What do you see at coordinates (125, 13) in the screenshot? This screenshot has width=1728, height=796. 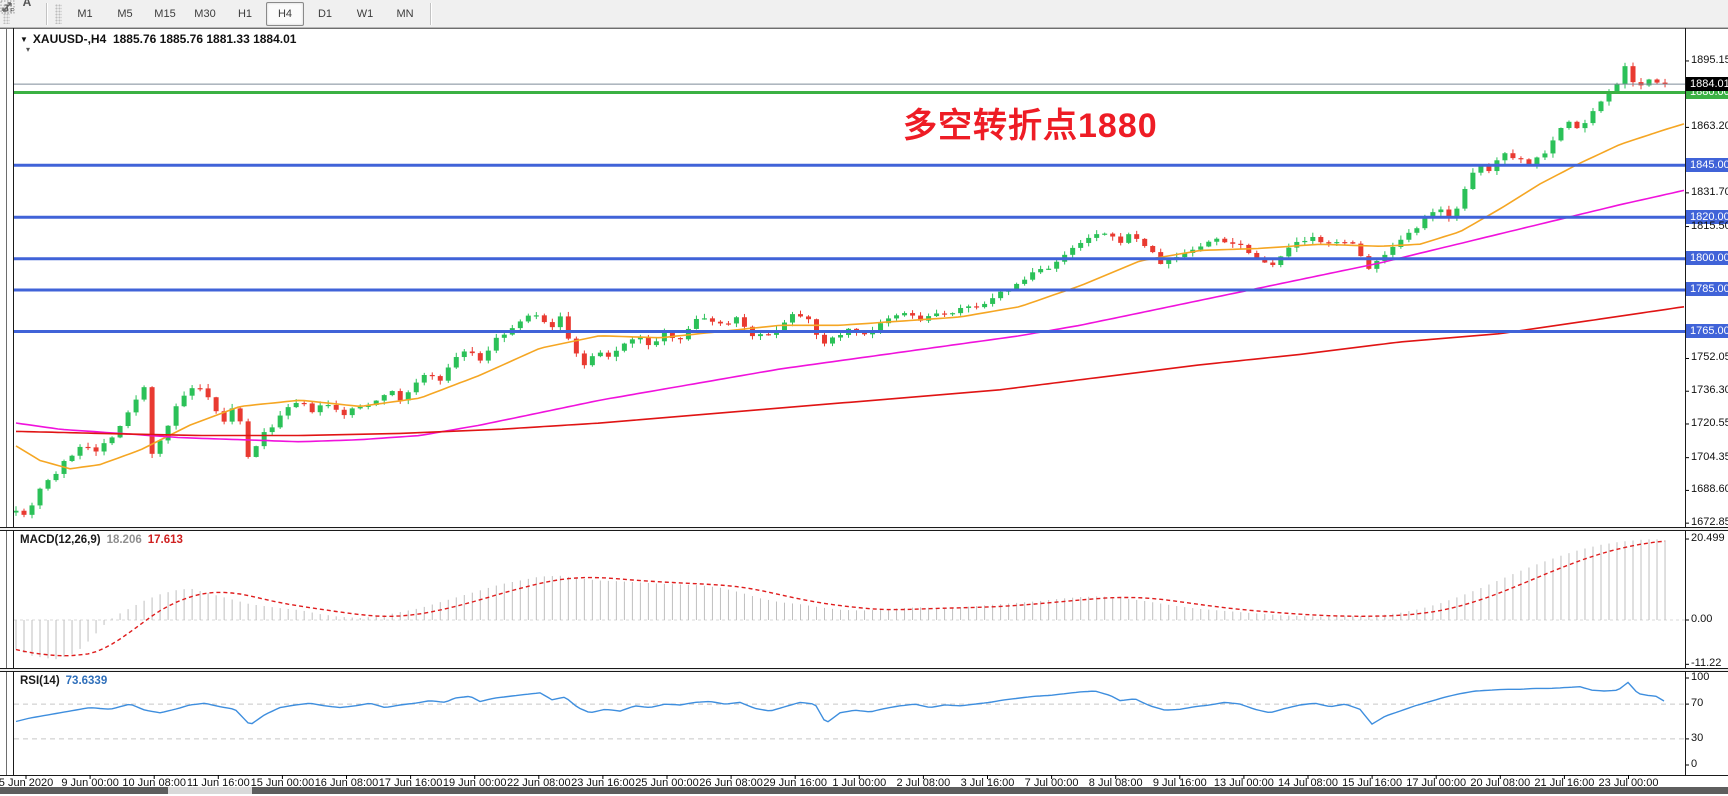 I see `timeframe-m5-button: M5` at bounding box center [125, 13].